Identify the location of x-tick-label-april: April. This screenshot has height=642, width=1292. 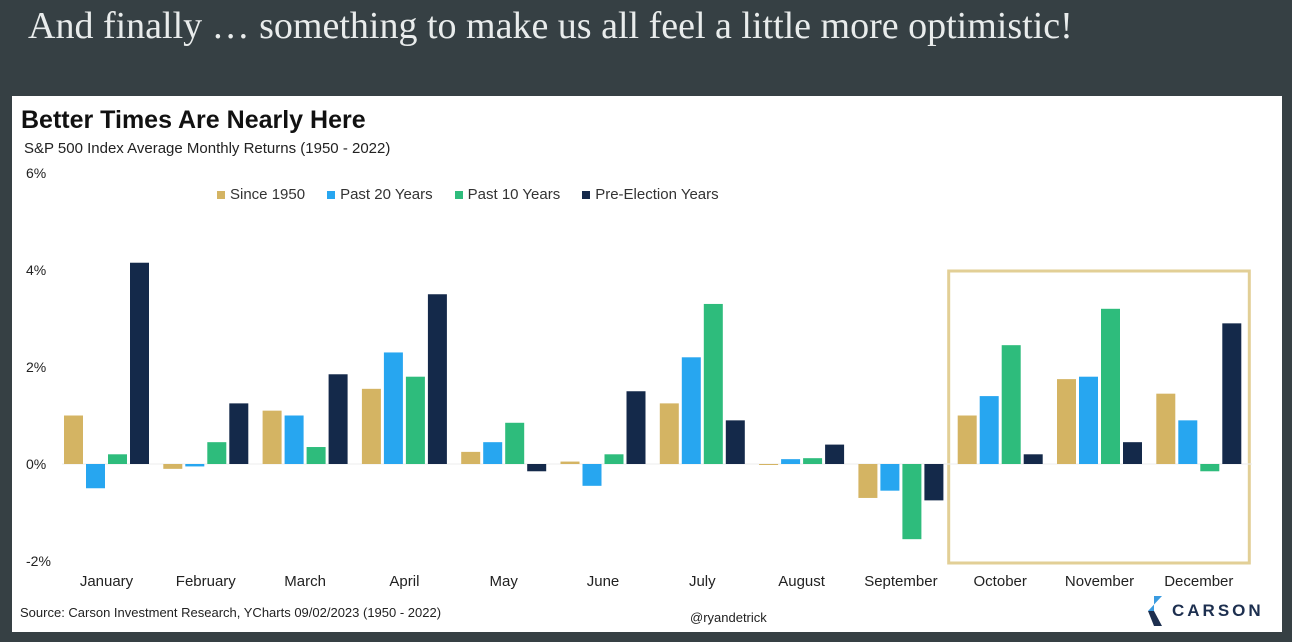
(404, 581).